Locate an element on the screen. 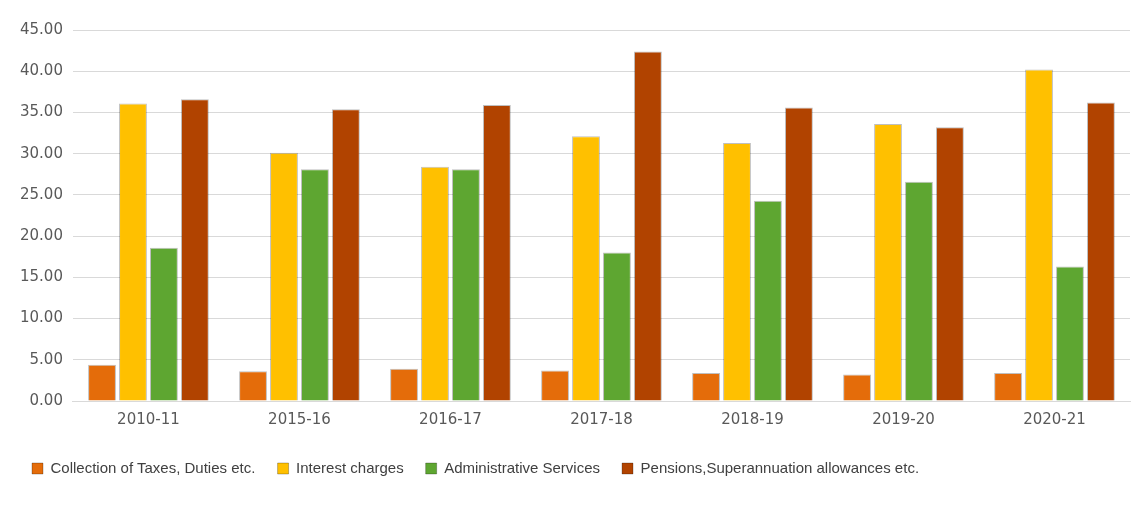 Image resolution: width=1145 pixels, height=506 pixels. x-tick-label: 2018-19 is located at coordinates (752, 418).